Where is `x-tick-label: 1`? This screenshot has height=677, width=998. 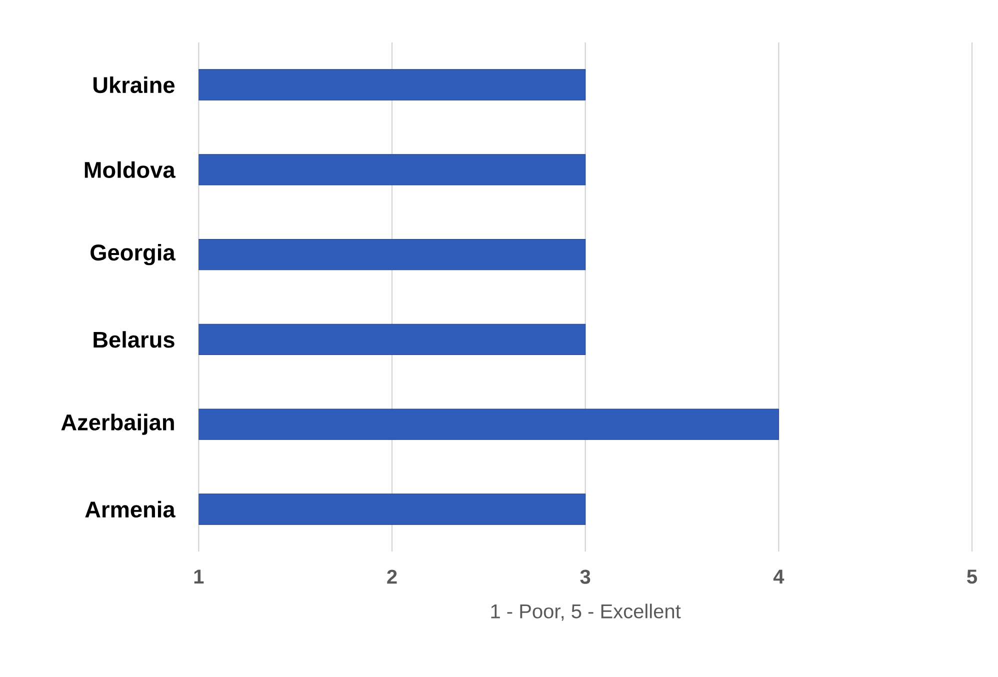
x-tick-label: 1 is located at coordinates (199, 577).